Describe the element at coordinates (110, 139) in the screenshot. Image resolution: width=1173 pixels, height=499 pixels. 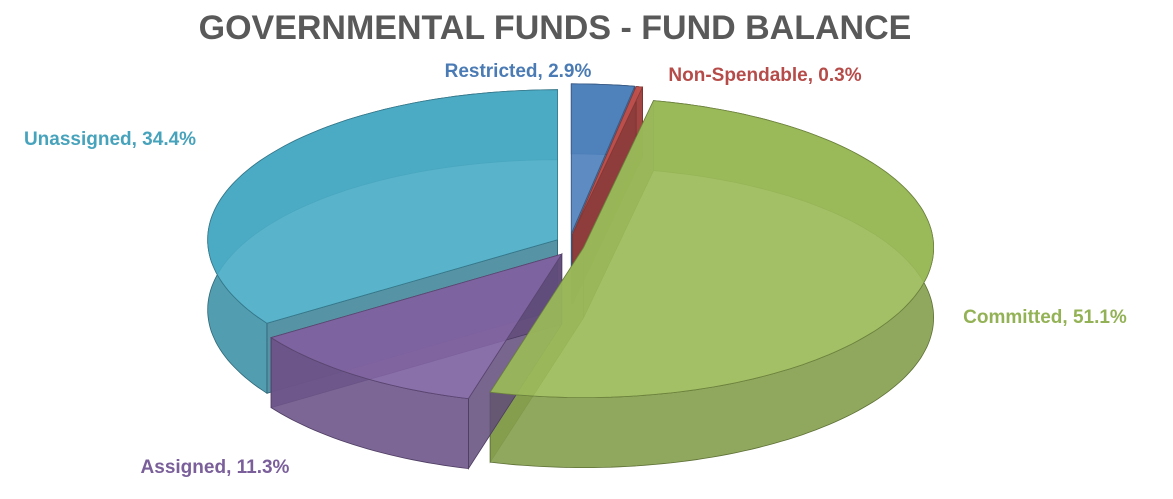
I see `data-label: Unassigned, 34.4%` at that location.